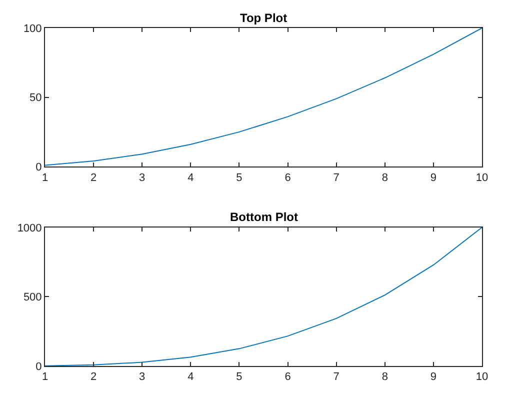  What do you see at coordinates (264, 18) in the screenshot?
I see `chart-title: Top Plot` at bounding box center [264, 18].